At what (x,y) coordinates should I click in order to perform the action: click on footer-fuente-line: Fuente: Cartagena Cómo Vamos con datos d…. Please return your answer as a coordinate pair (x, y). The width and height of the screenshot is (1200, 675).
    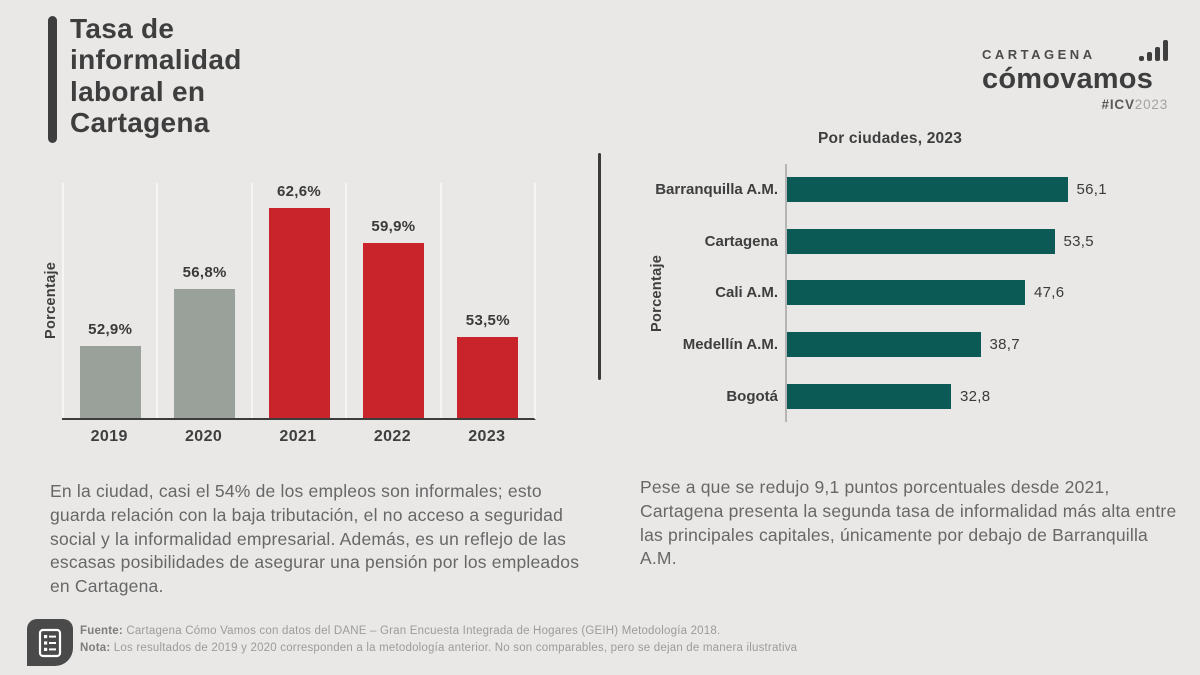
    Looking at the image, I should click on (438, 631).